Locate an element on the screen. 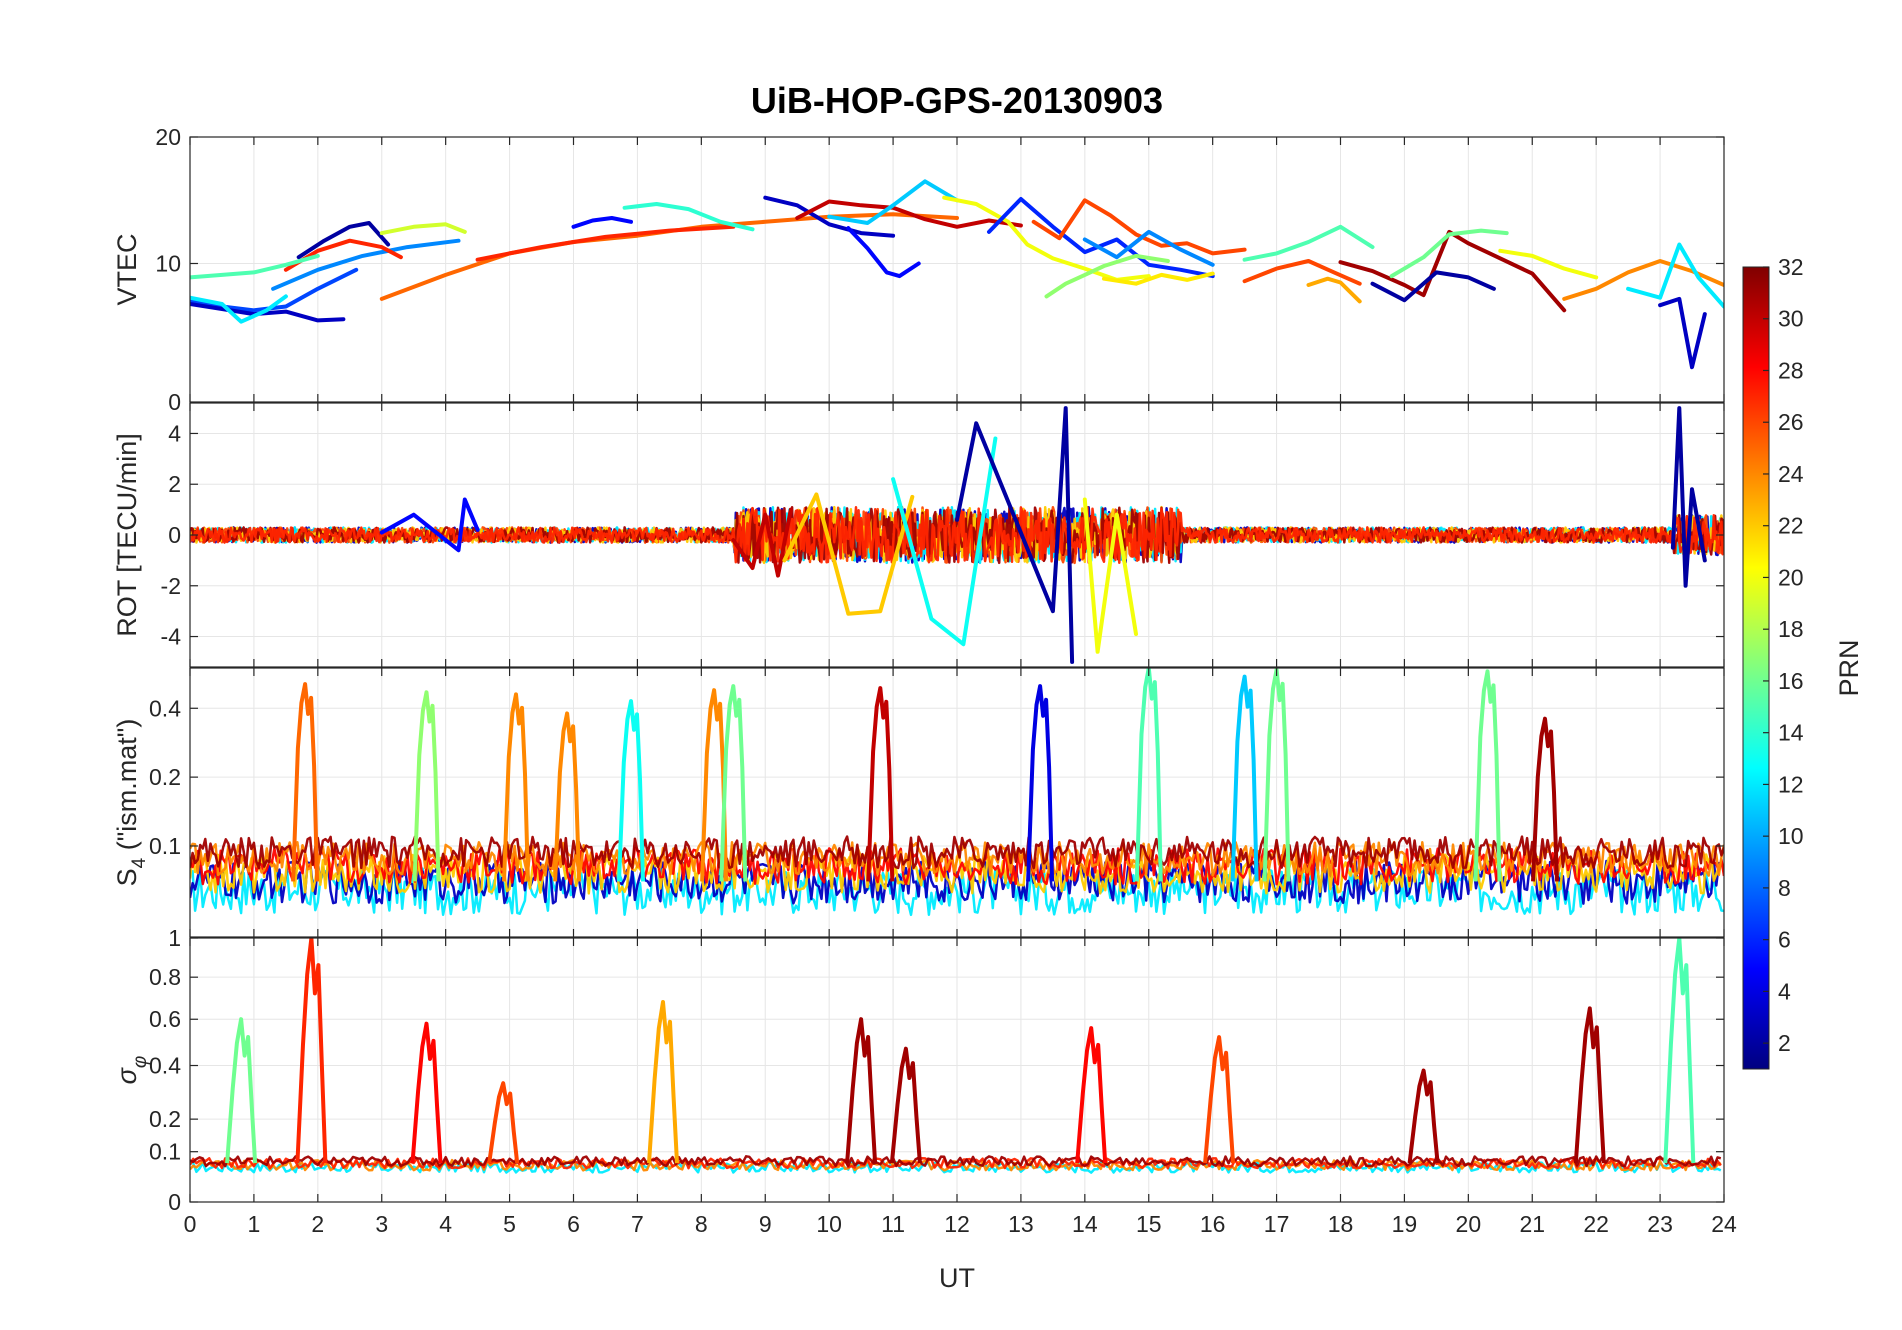 Image resolution: width=1902 pixels, height=1330 pixels. y-tick-label: -4 is located at coordinates (171, 637).